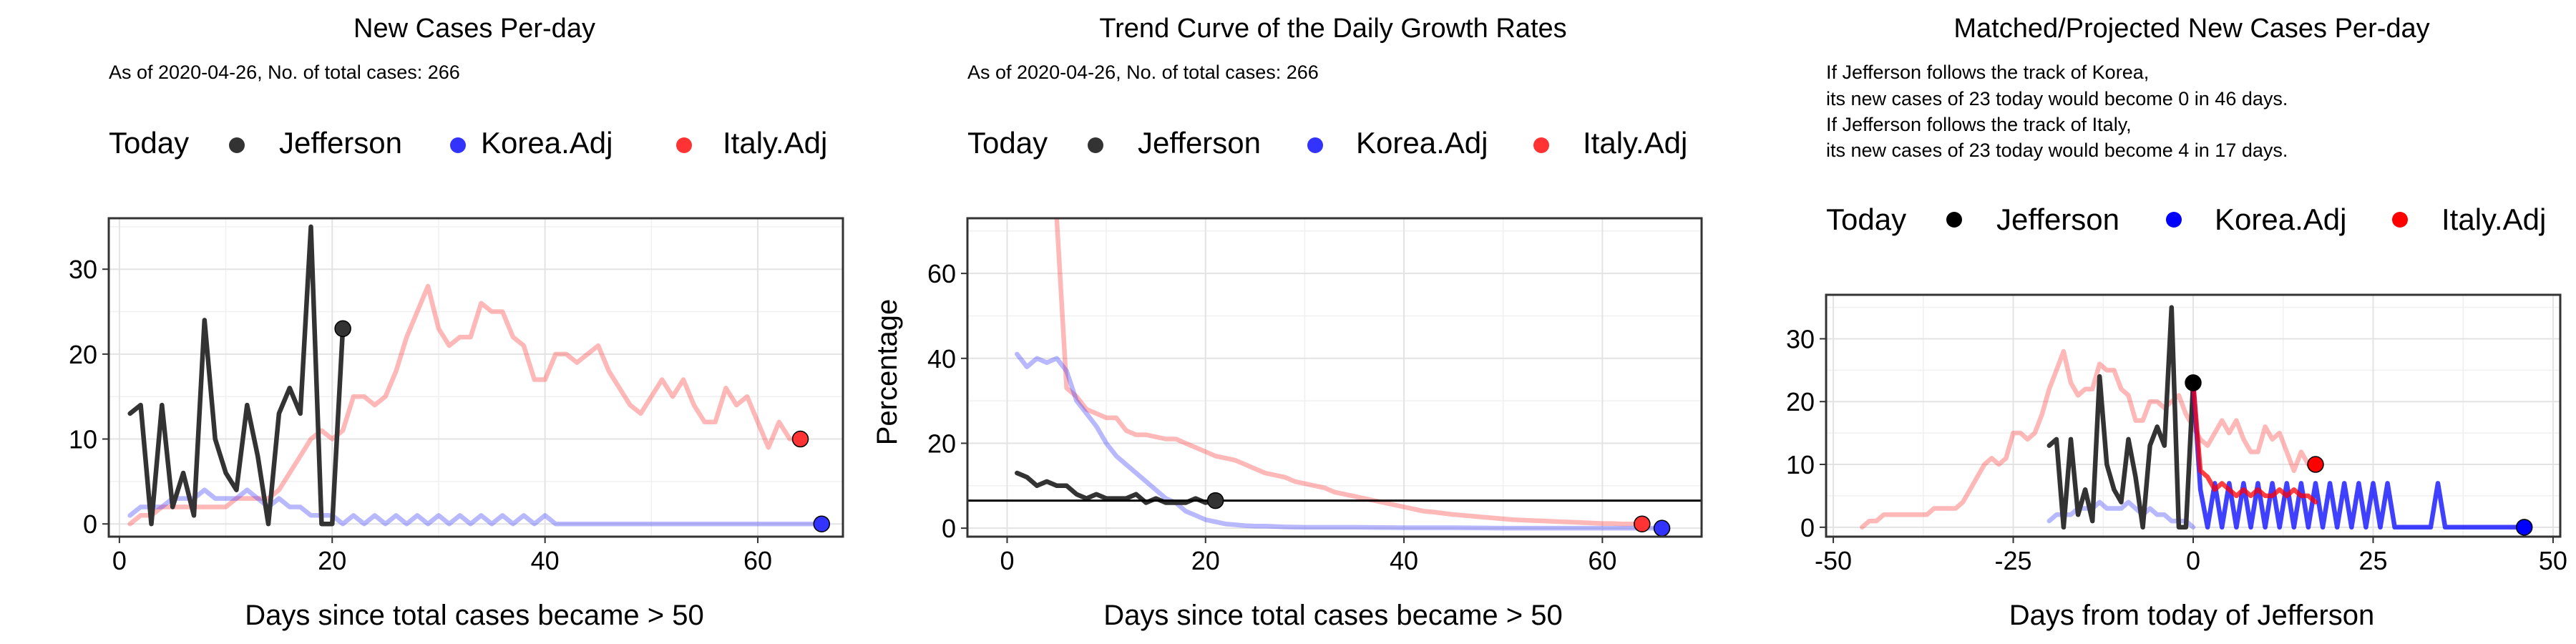 The width and height of the screenshot is (2576, 644). Describe the element at coordinates (332, 560) in the screenshot. I see `x-tick-label: 20` at that location.